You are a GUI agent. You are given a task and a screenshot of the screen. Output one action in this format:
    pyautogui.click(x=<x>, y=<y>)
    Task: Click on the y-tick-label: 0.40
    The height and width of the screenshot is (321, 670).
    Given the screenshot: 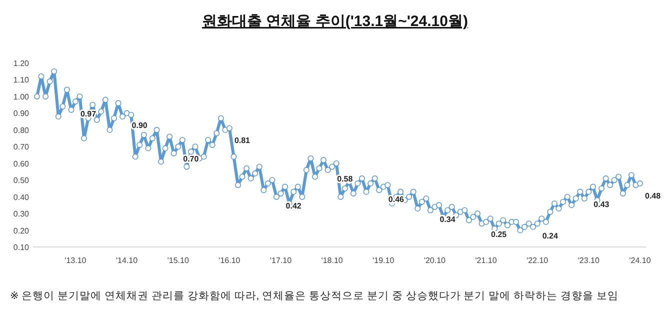 What is the action you would take?
    pyautogui.click(x=21, y=197)
    